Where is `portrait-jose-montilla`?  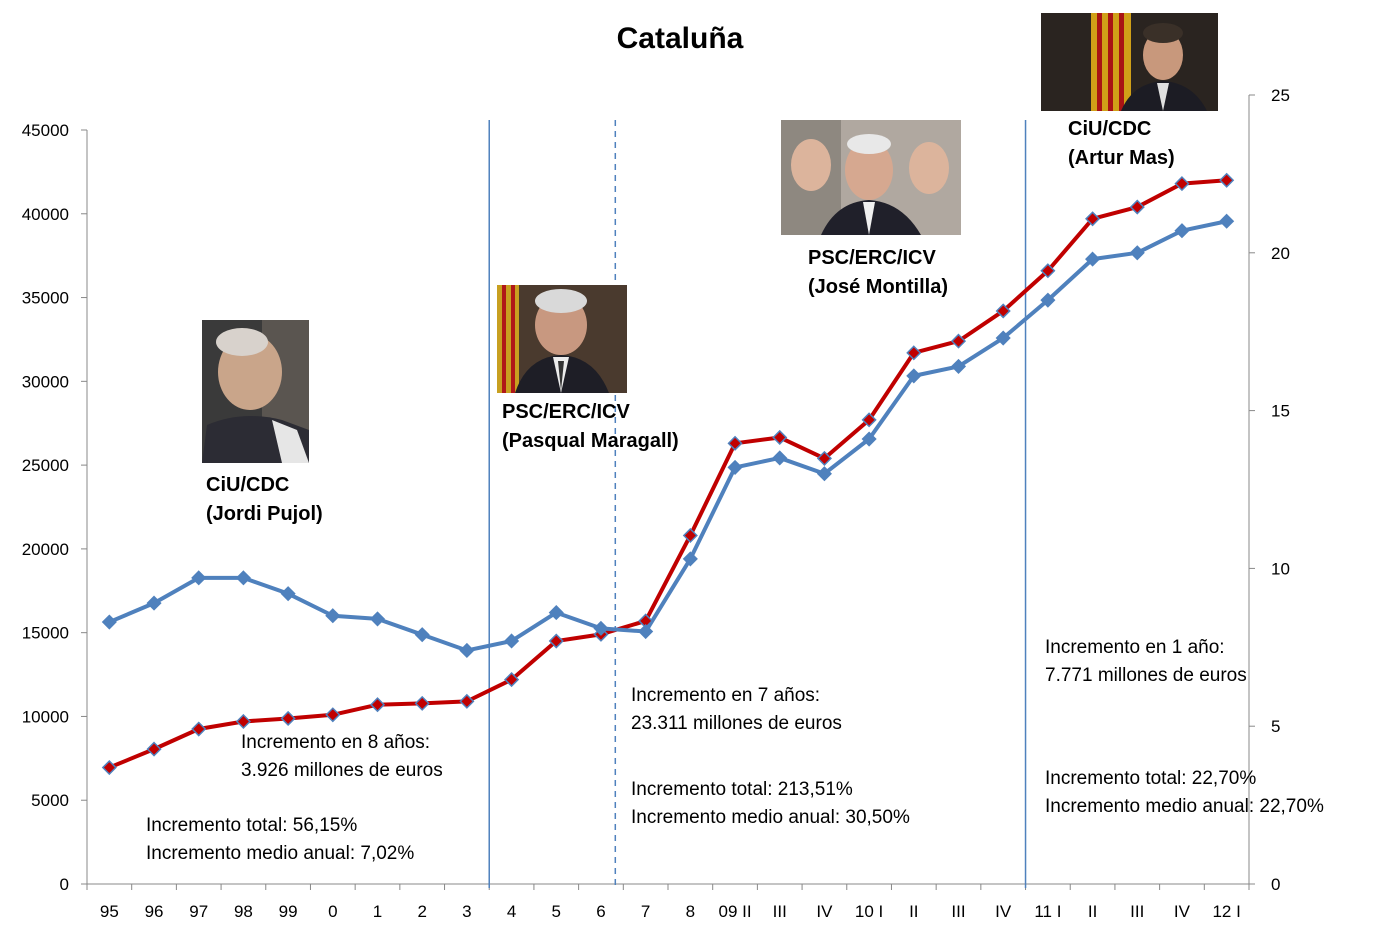
portrait-jose-montilla is located at coordinates (871, 177).